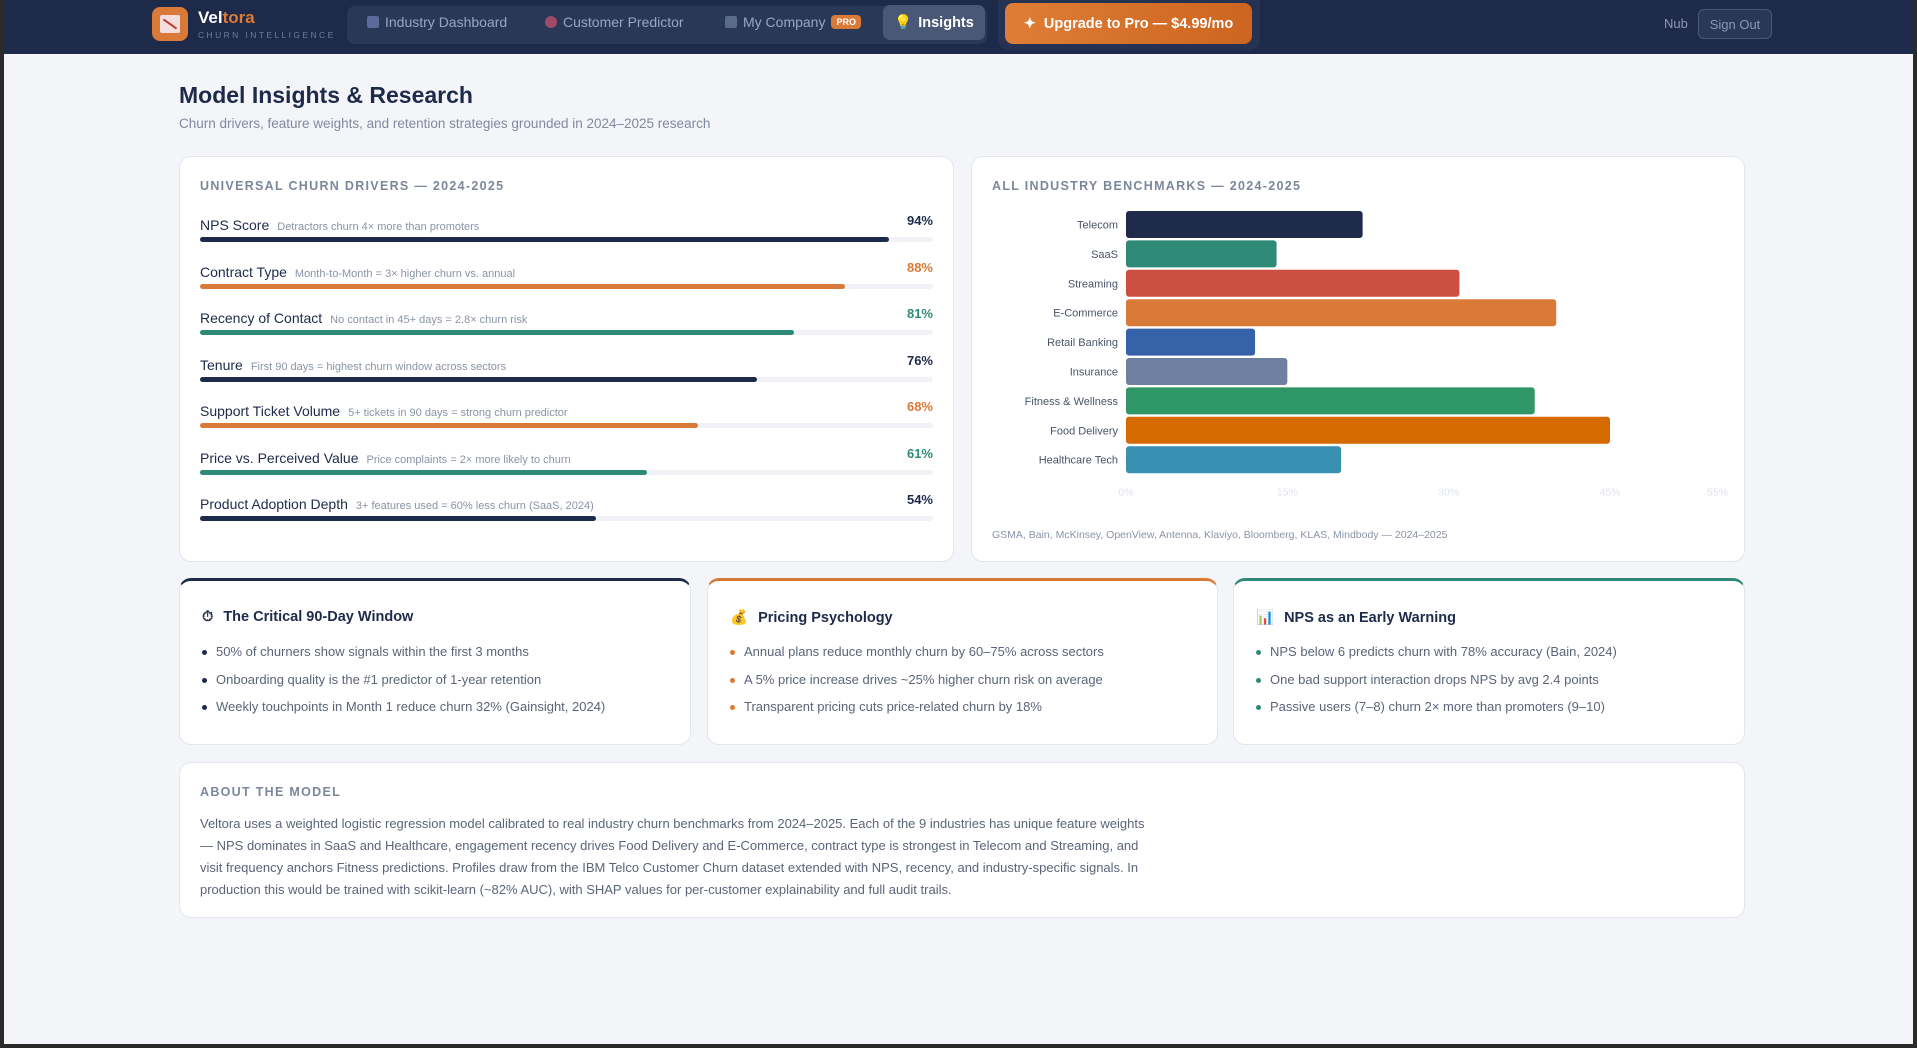 The image size is (1917, 1048). I want to click on building-icon, so click(731, 22).